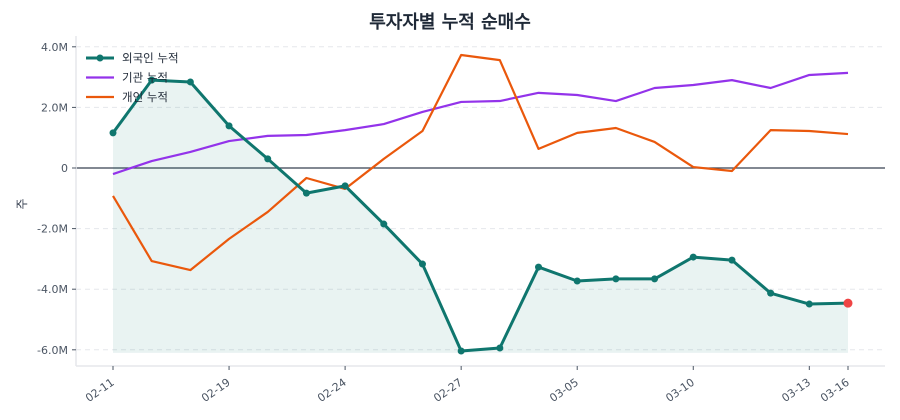 This screenshot has width=900, height=420. Describe the element at coordinates (450, 22) in the screenshot. I see `chart-title: 투자자별 누적 순매수` at that location.